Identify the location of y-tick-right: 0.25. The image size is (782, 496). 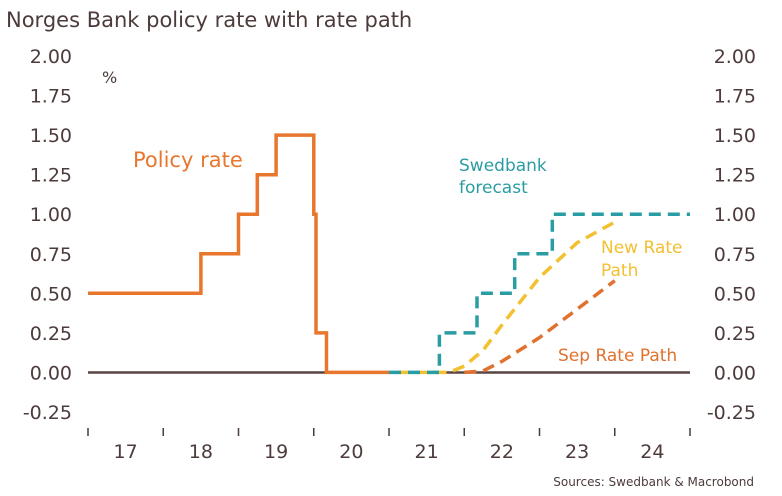
(735, 334).